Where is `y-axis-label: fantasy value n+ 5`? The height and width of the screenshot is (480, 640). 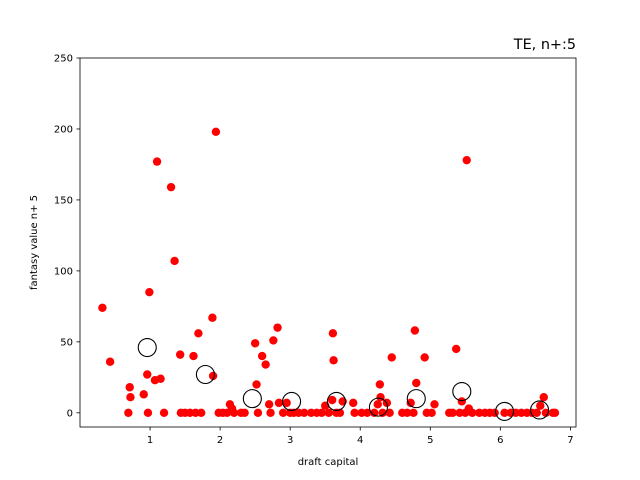
y-axis-label: fantasy value n+ 5 is located at coordinates (34, 242).